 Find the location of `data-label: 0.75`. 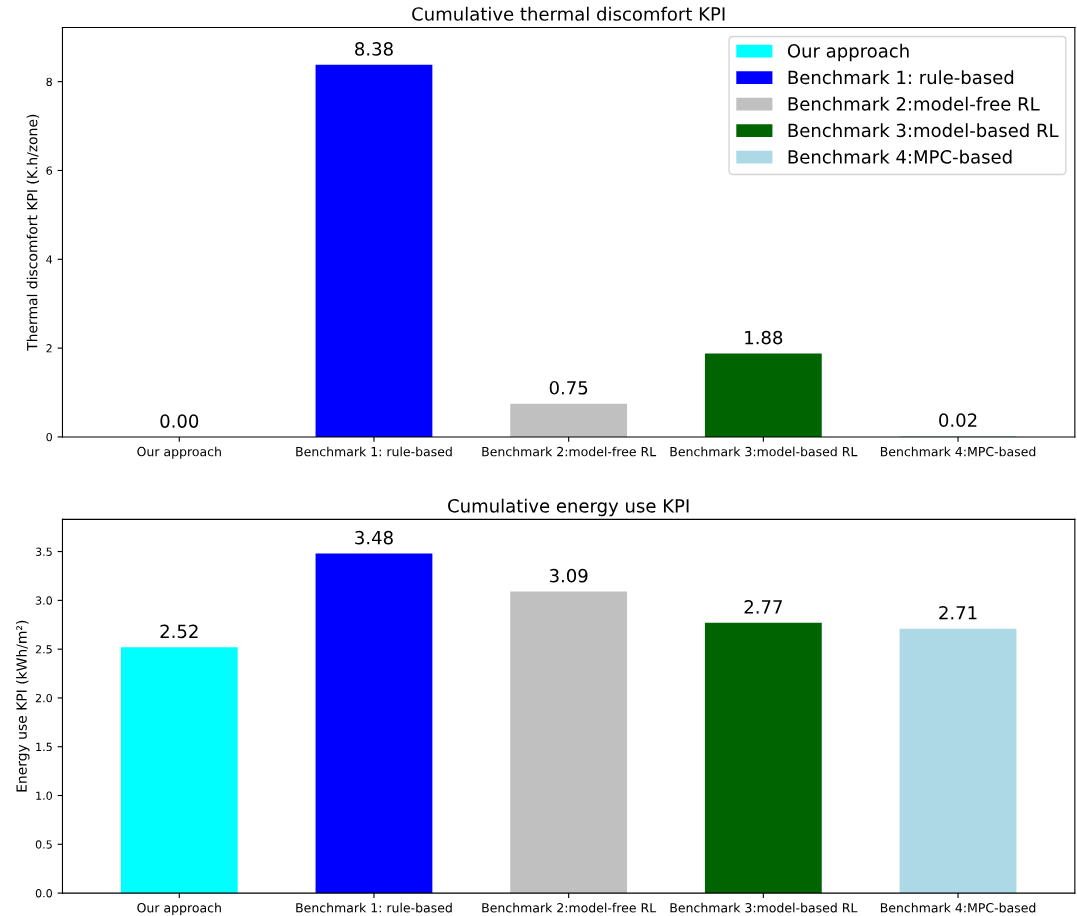

data-label: 0.75 is located at coordinates (568, 387).